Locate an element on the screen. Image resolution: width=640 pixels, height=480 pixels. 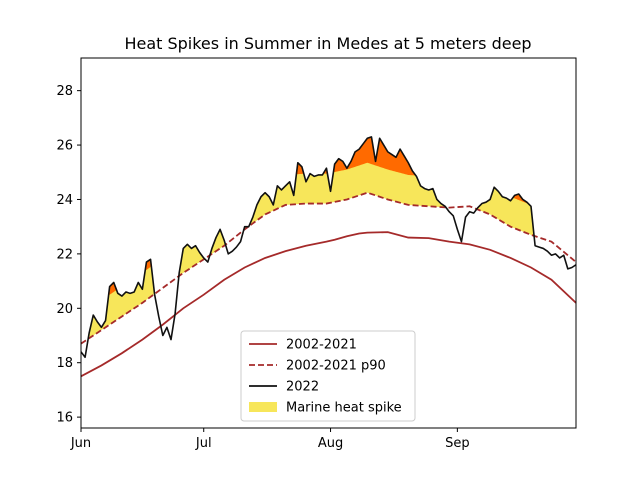
x-tick-label: Jun is located at coordinates (80, 443).